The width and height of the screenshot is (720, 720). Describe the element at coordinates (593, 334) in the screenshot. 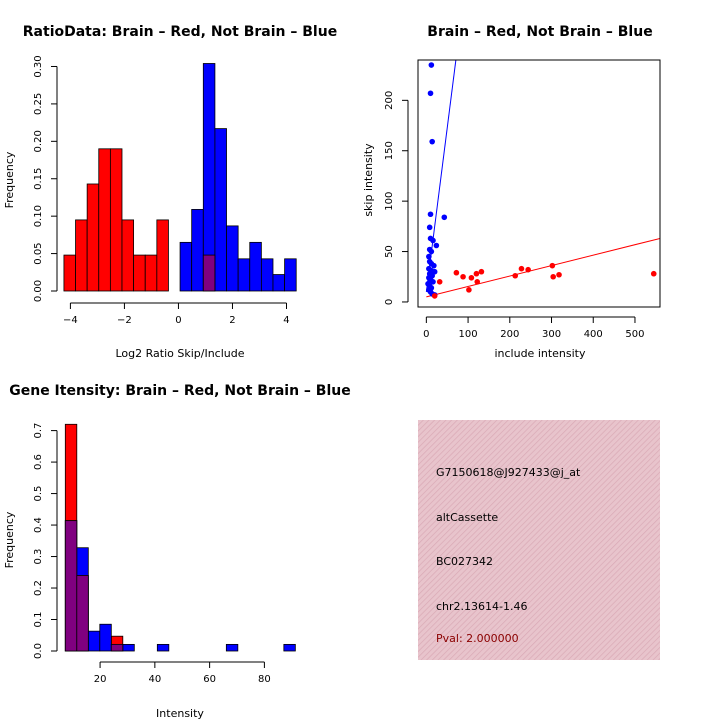

I see `scatter-x-tick-label: 400` at that location.